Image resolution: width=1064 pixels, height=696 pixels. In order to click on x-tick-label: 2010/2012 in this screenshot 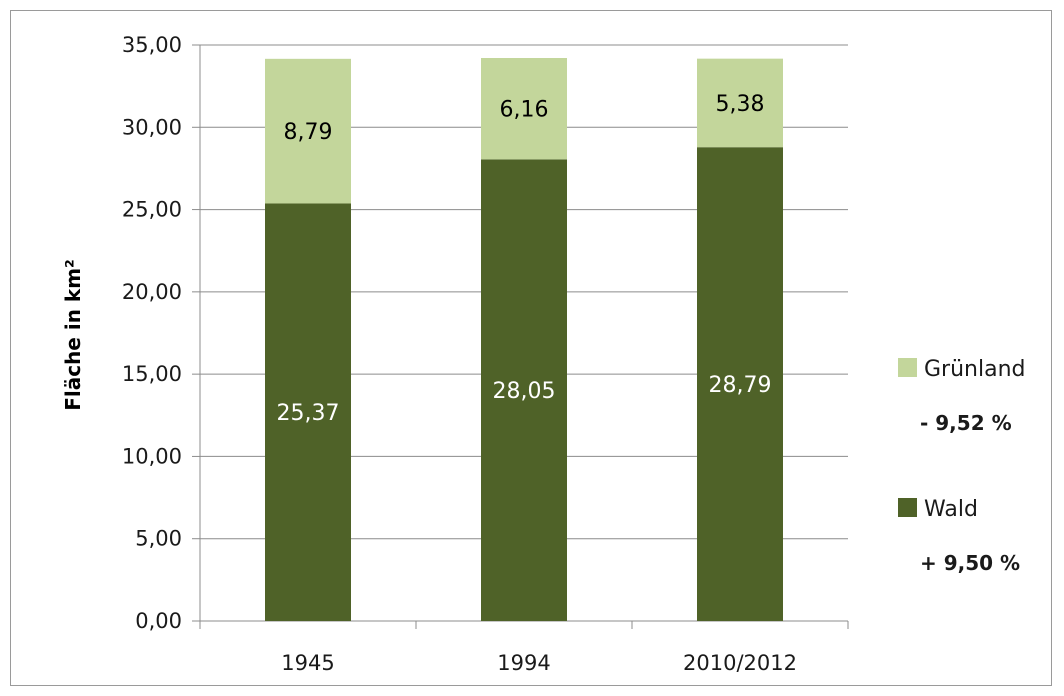, I will do `click(740, 663)`.